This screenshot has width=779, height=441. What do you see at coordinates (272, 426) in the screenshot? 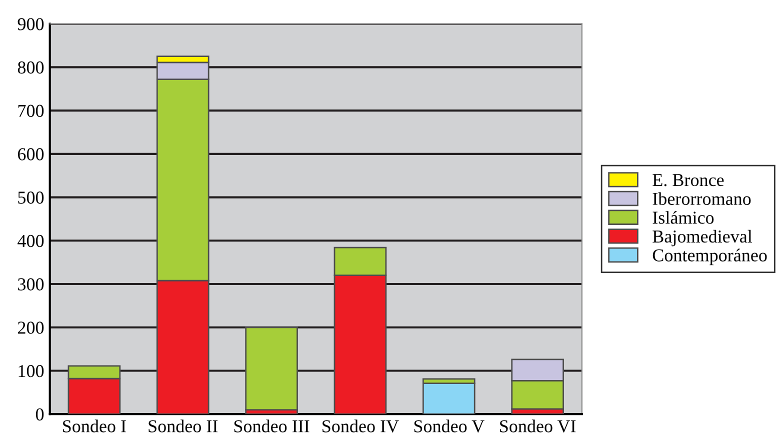
I see `x-tick-label: Sondeo III` at bounding box center [272, 426].